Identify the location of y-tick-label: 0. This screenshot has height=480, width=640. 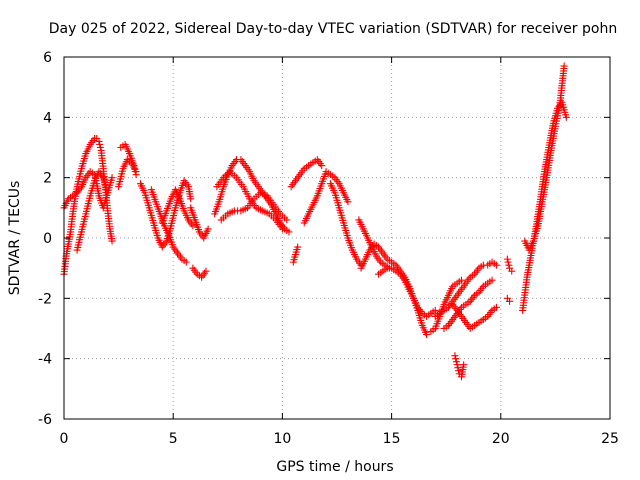
(47, 239).